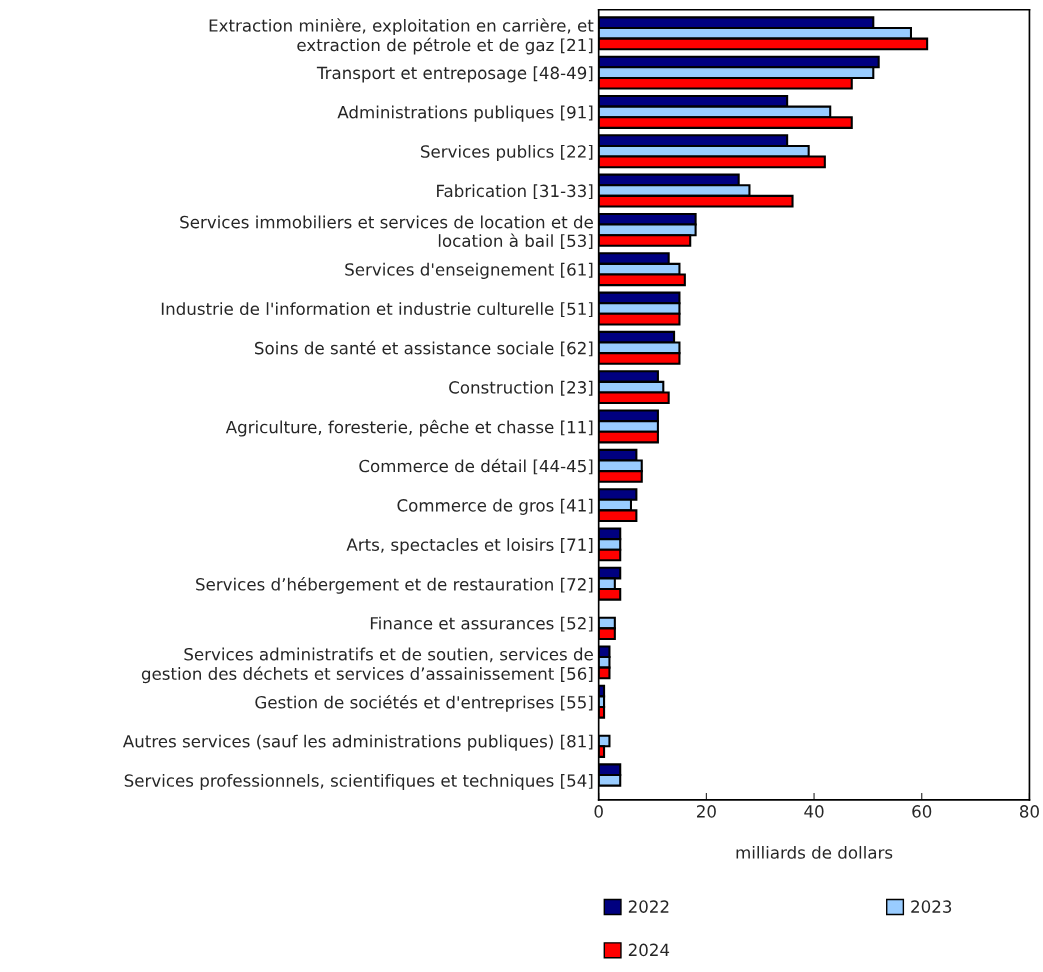 The image size is (1043, 972). I want to click on y-tick-label: Services publics [22], so click(507, 153).